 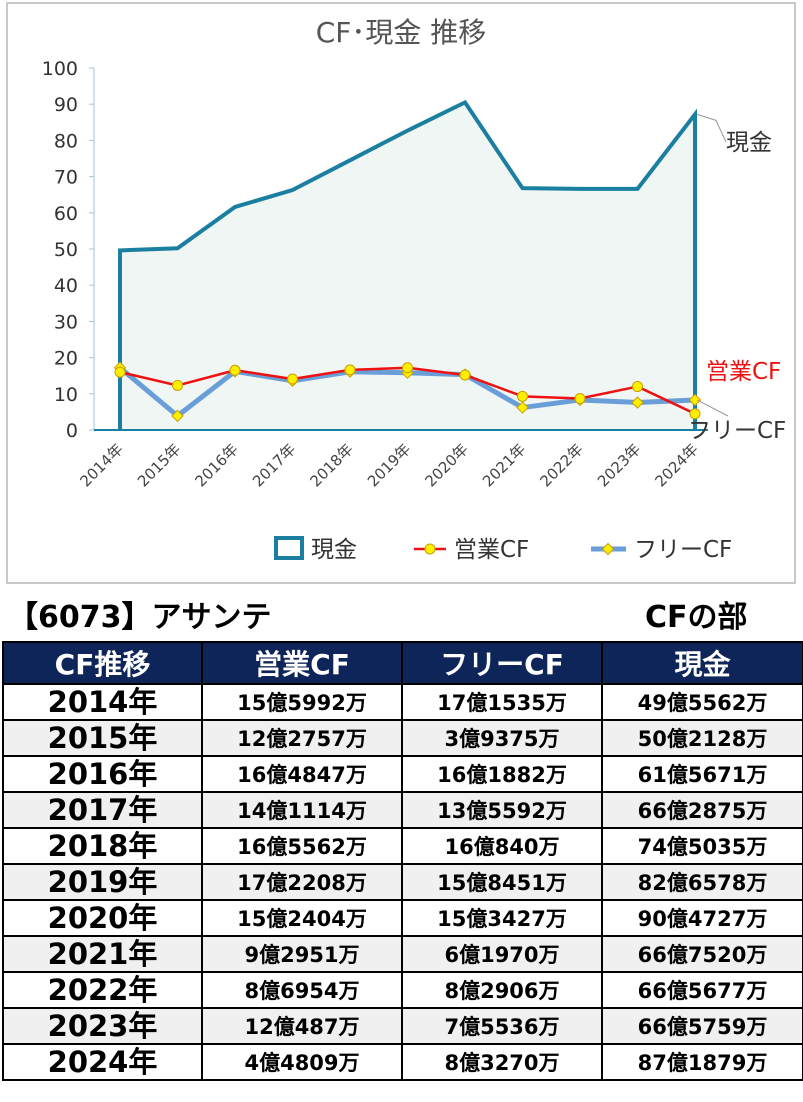 I want to click on cell-operating-cf: 16億4847万, so click(x=302, y=774).